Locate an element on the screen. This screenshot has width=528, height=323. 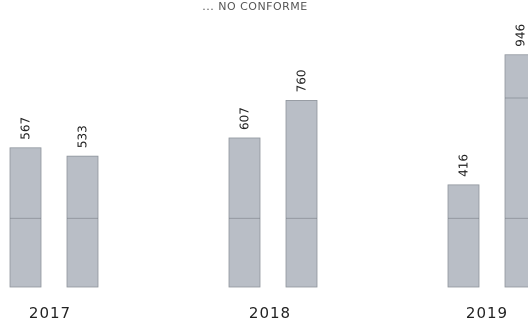
value-label-2018-s1: 607 is located at coordinates (245, 118).